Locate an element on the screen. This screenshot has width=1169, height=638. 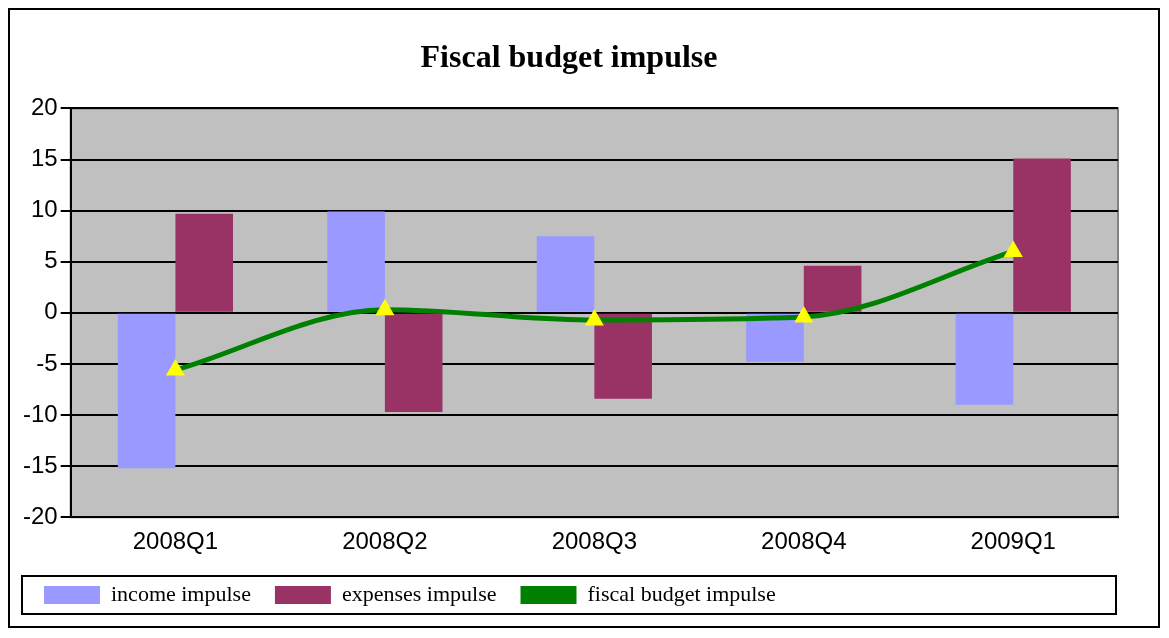
y-tick-label: -5 is located at coordinates (47, 362).